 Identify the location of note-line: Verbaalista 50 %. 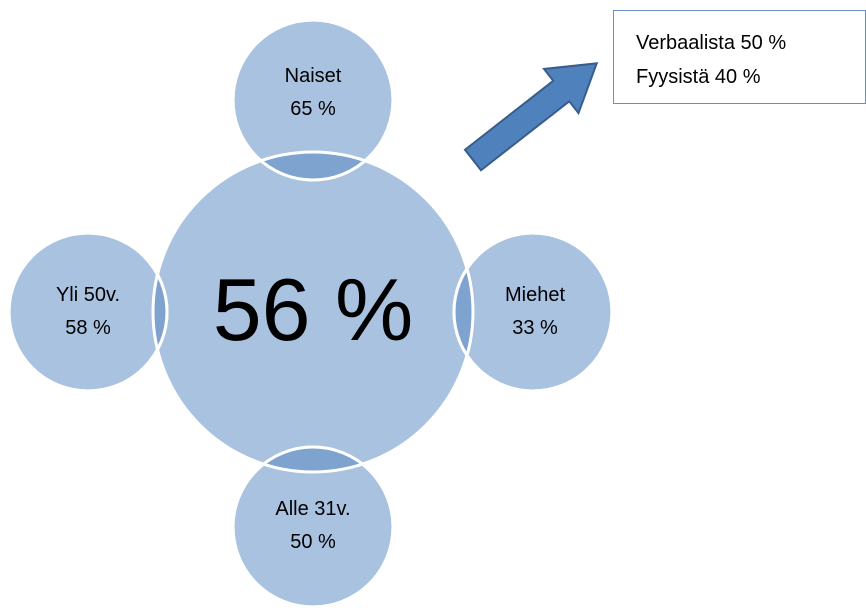
(711, 43).